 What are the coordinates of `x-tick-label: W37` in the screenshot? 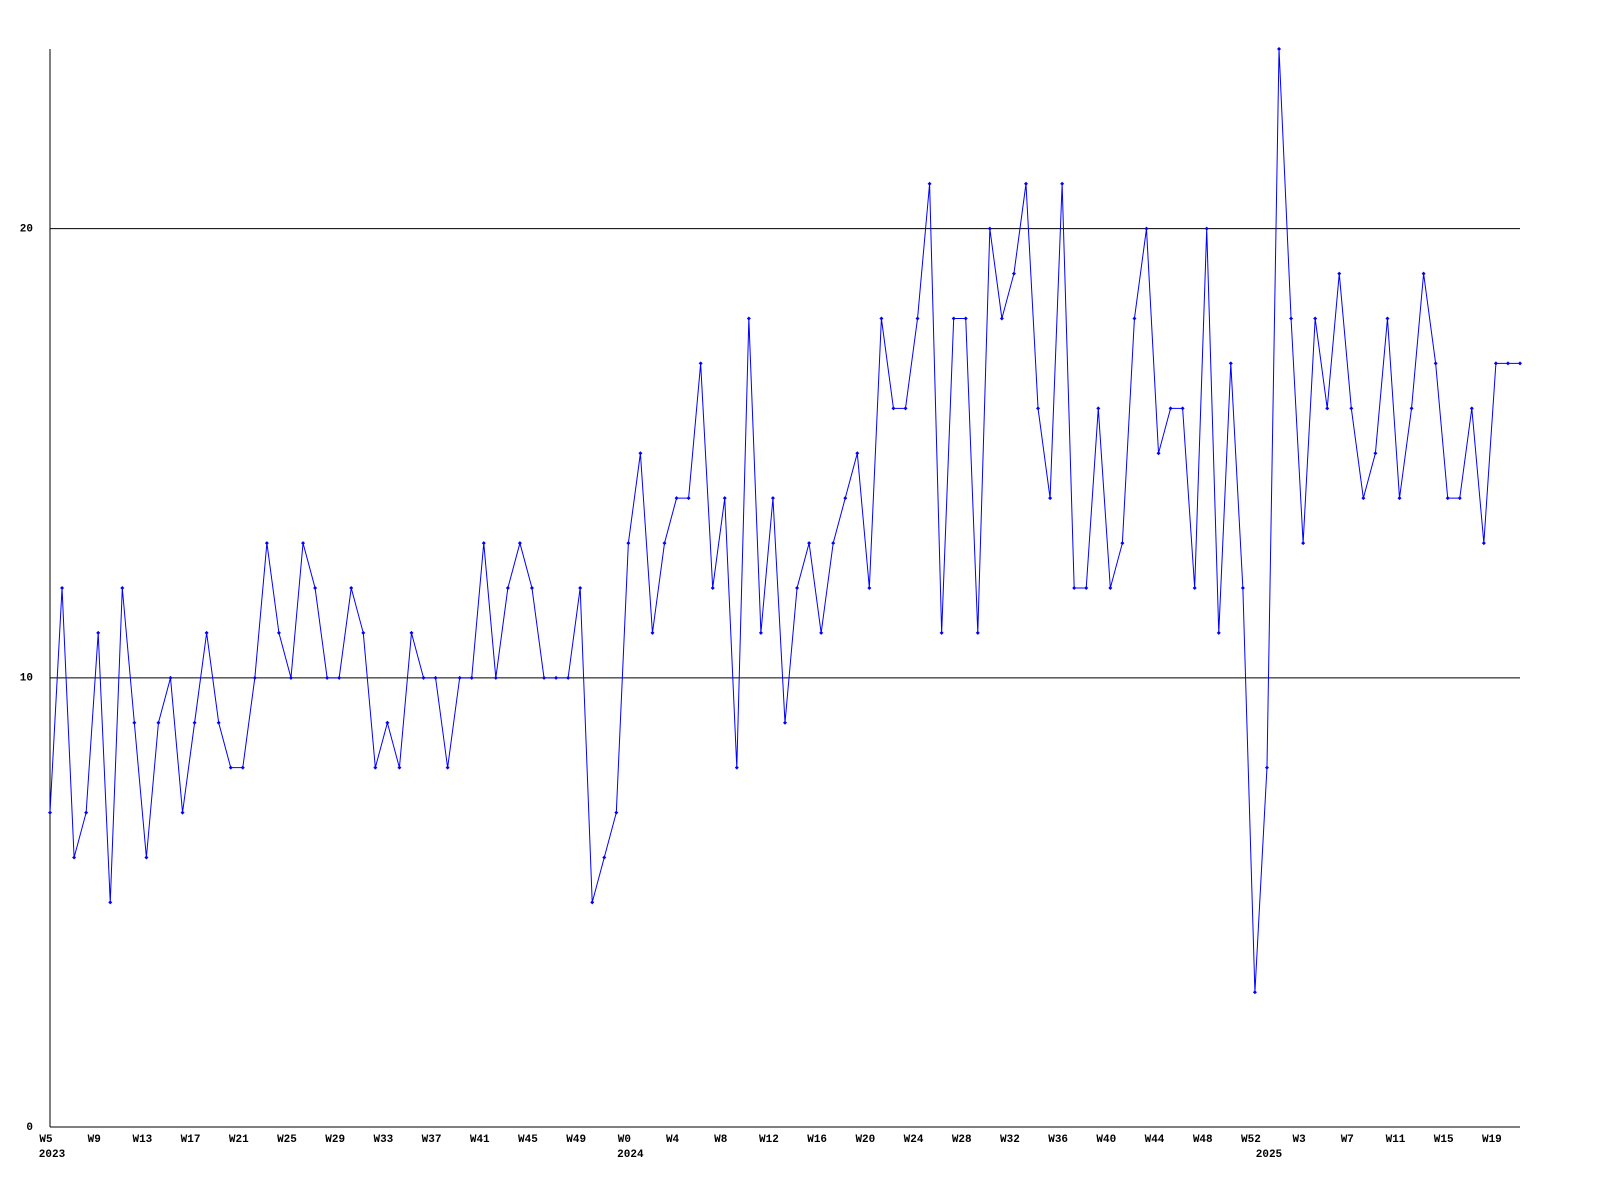 It's located at (432, 1140).